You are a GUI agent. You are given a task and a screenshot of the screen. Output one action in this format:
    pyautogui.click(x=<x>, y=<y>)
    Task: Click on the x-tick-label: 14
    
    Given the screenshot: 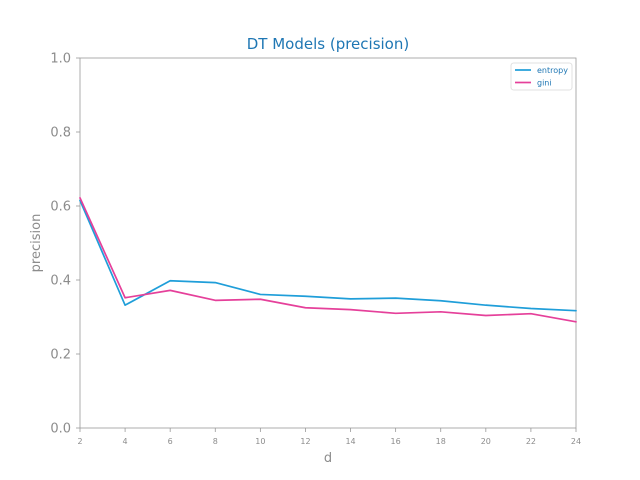 What is the action you would take?
    pyautogui.click(x=350, y=441)
    